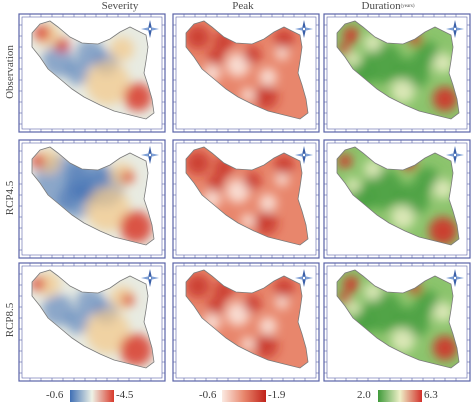  I want to click on duration-unit: (years), so click(407, 6).